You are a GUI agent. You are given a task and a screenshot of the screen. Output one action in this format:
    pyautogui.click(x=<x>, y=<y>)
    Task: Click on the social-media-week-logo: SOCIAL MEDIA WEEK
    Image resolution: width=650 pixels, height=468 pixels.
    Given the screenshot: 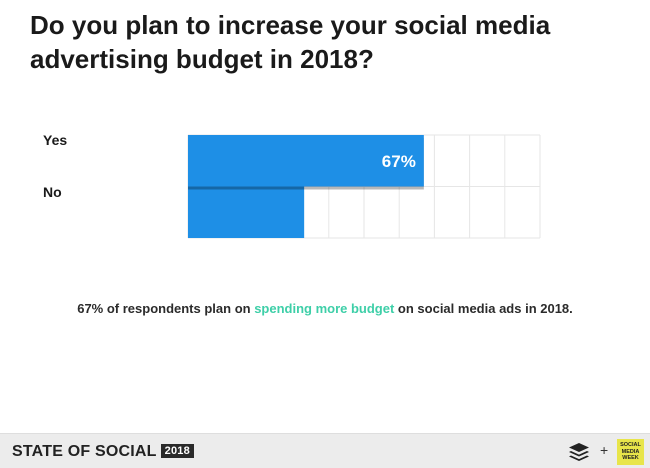 What is the action you would take?
    pyautogui.click(x=630, y=452)
    